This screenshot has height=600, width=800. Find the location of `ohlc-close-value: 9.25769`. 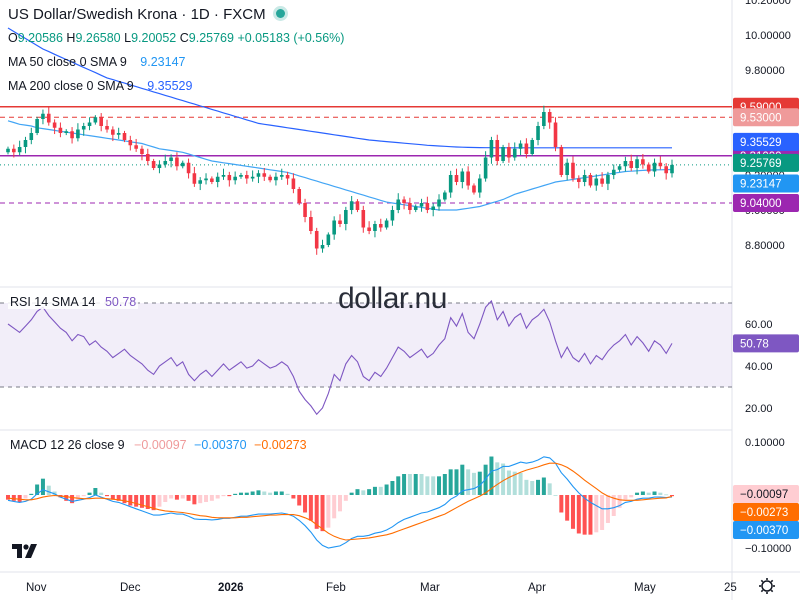

ohlc-close-value: 9.25769 is located at coordinates (211, 38).